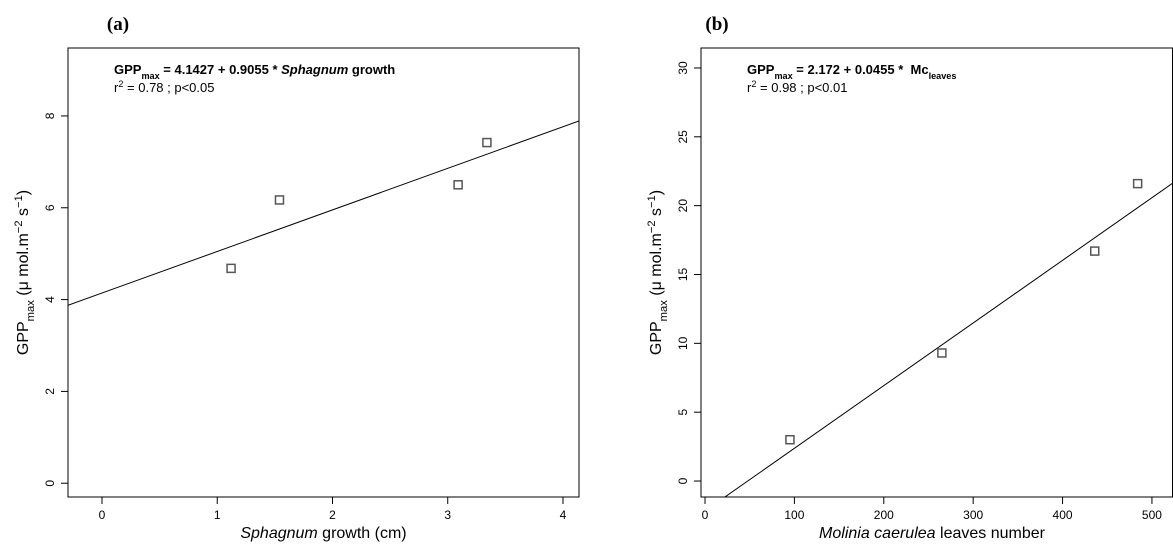 The height and width of the screenshot is (556, 1173). Describe the element at coordinates (1063, 515) in the screenshot. I see `x-tick-label: 400` at that location.